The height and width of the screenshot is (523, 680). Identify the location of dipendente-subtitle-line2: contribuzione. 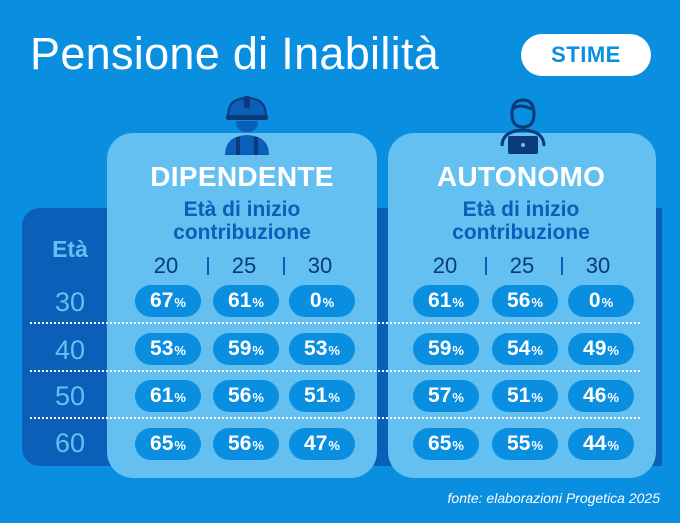
(242, 232).